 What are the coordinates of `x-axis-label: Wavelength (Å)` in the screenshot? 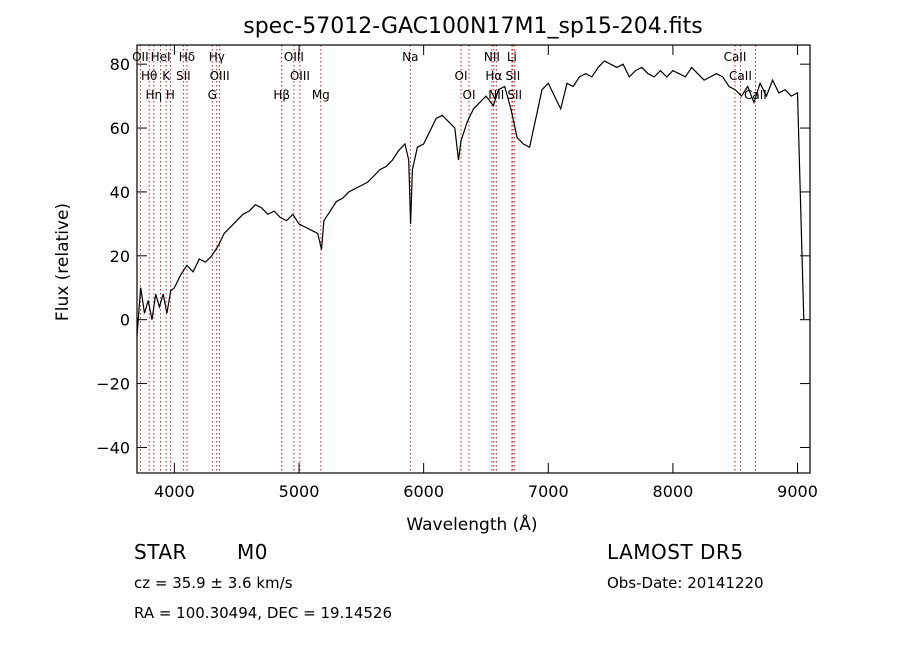 It's located at (471, 524).